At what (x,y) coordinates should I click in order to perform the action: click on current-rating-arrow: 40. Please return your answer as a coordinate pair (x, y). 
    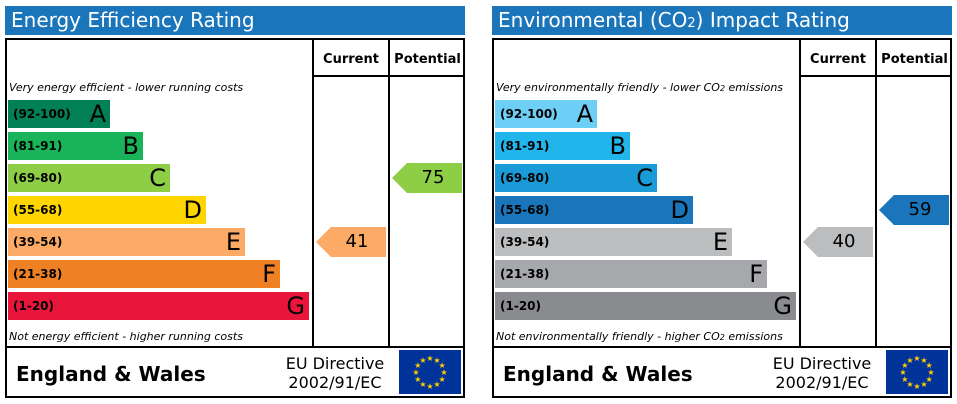
    Looking at the image, I should click on (838, 242).